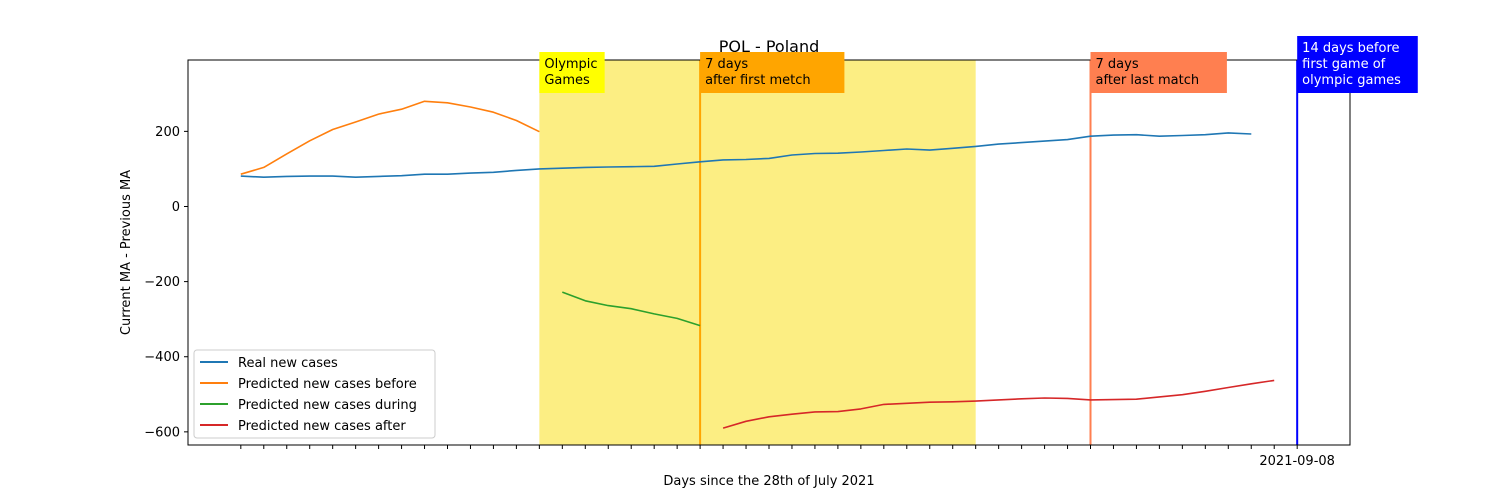 The height and width of the screenshot is (500, 1500). What do you see at coordinates (162, 357) in the screenshot?
I see `y-tick-label: −400` at bounding box center [162, 357].